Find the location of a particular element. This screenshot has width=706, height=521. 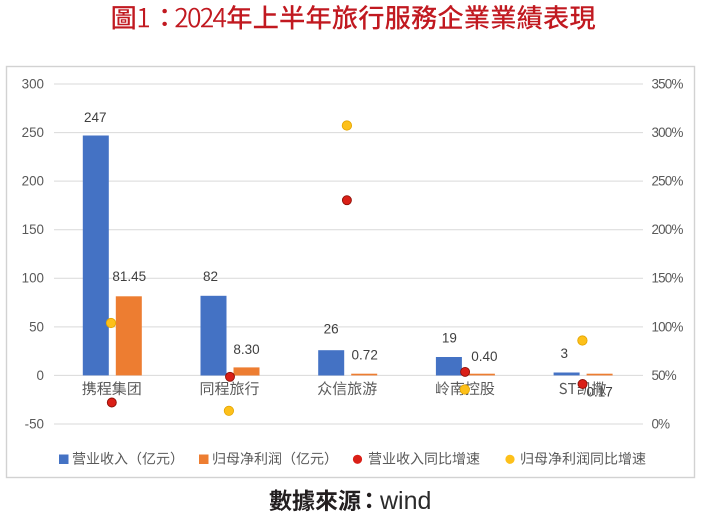

svg-text: -50 is located at coordinates (34, 423).